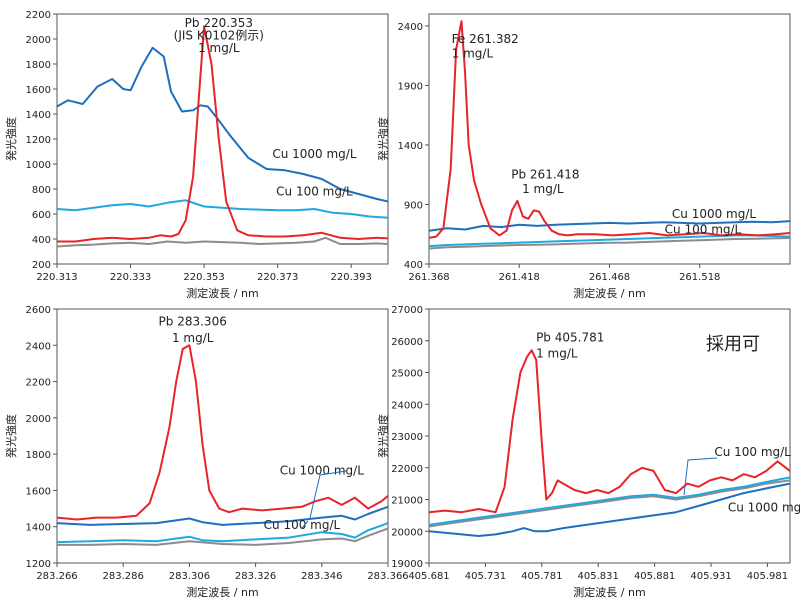 This screenshot has height=609, width=800. I want to click on annotation-label: Pb 261.418, so click(545, 175).